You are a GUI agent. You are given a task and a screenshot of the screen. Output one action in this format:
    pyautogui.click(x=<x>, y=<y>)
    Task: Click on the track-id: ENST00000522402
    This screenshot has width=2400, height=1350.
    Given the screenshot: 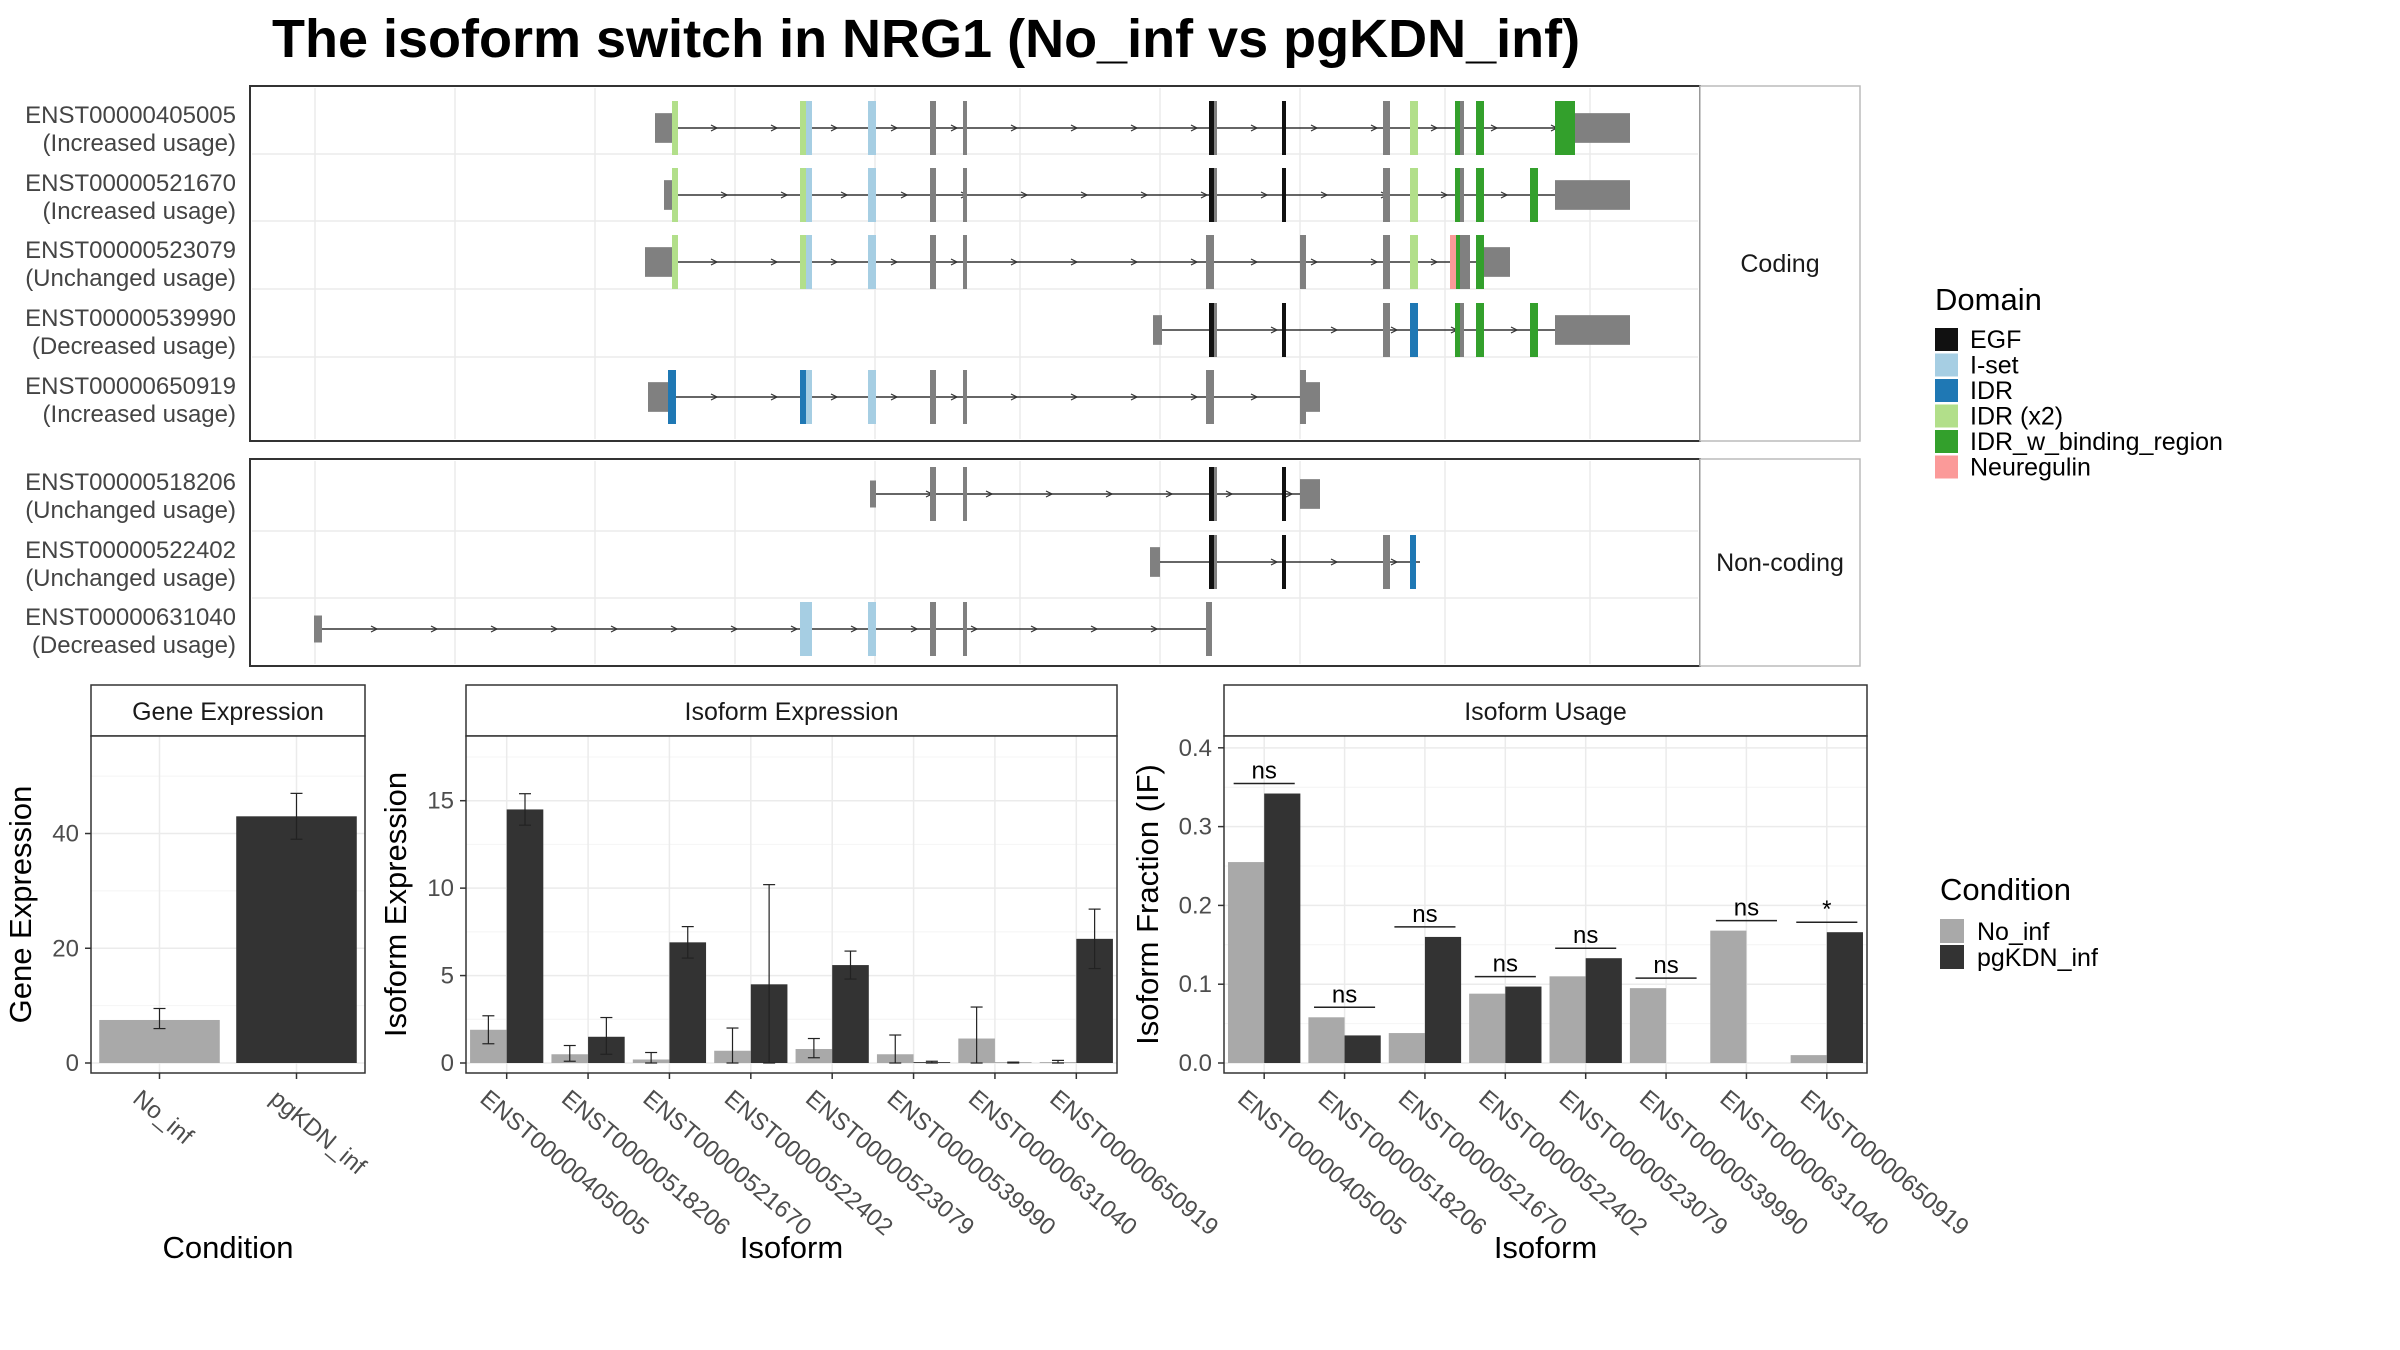 What is the action you would take?
    pyautogui.click(x=130, y=550)
    